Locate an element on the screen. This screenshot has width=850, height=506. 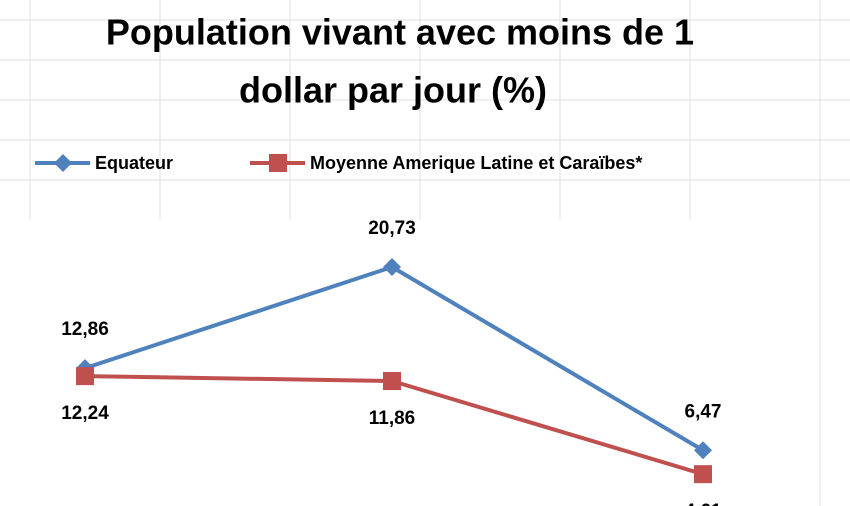
data-label: 11,86 is located at coordinates (392, 418).